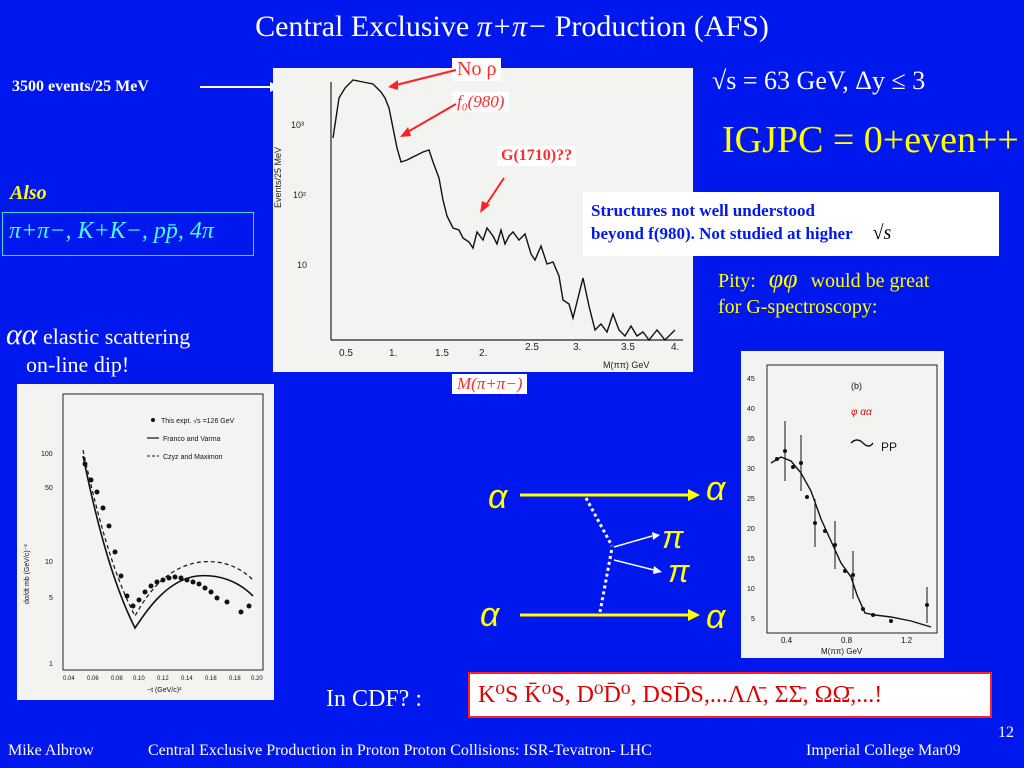 This screenshot has height=768, width=1024. I want to click on events-label: 3500 events/25 MeV, so click(80, 86).